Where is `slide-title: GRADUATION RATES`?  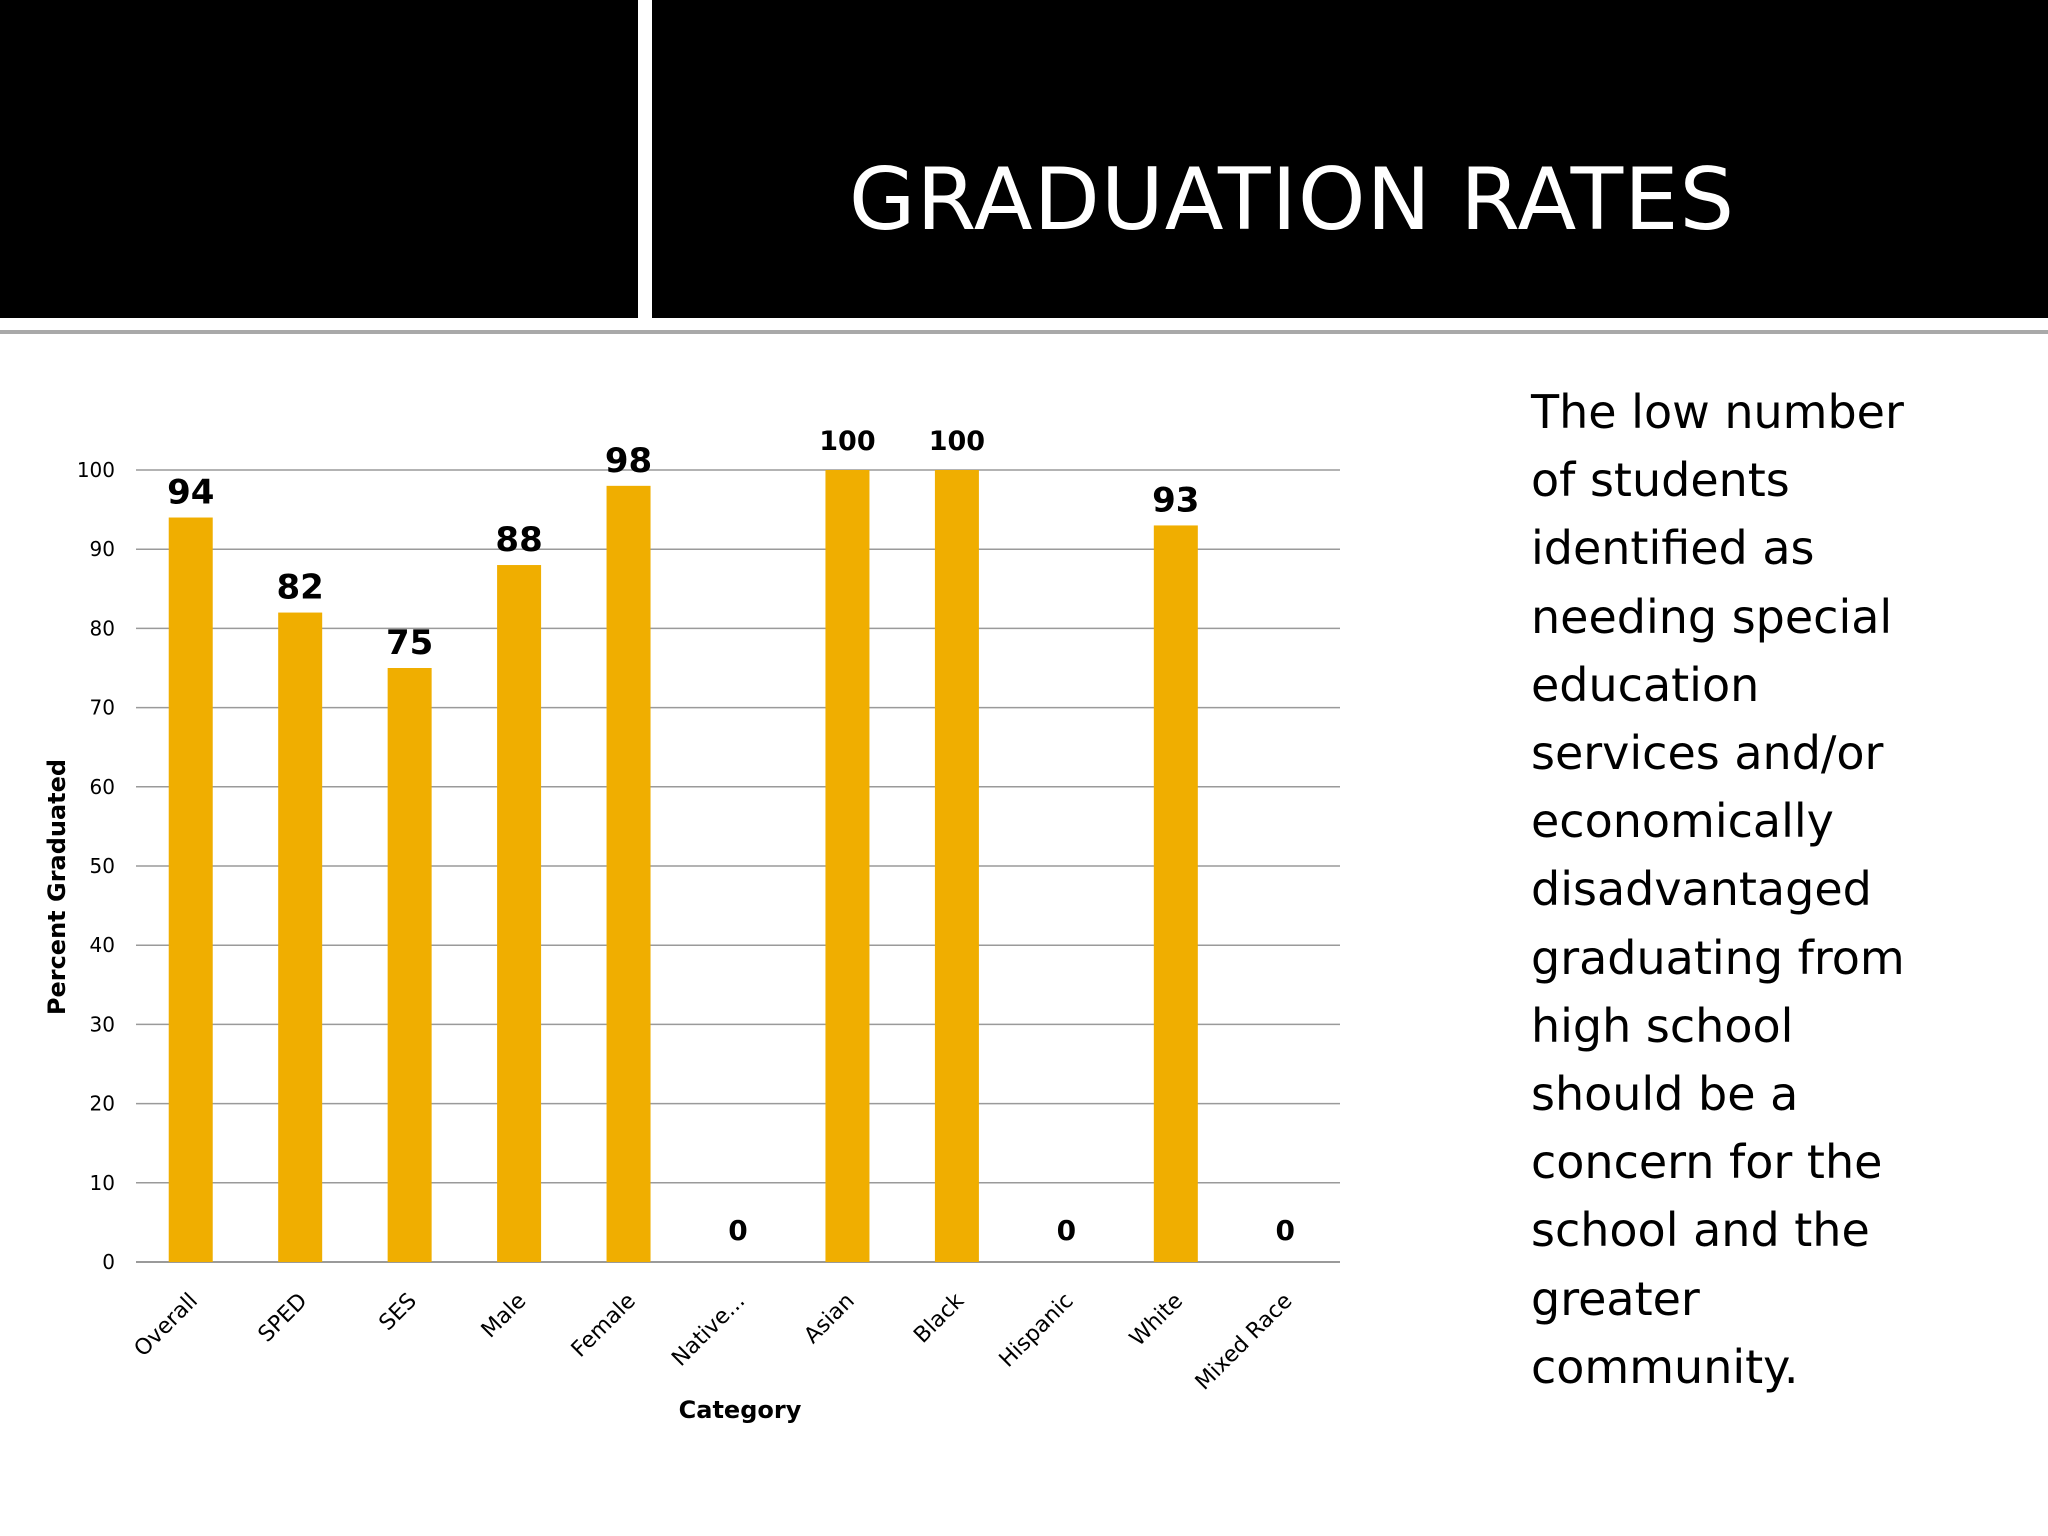 slide-title: GRADUATION RATES is located at coordinates (1292, 200).